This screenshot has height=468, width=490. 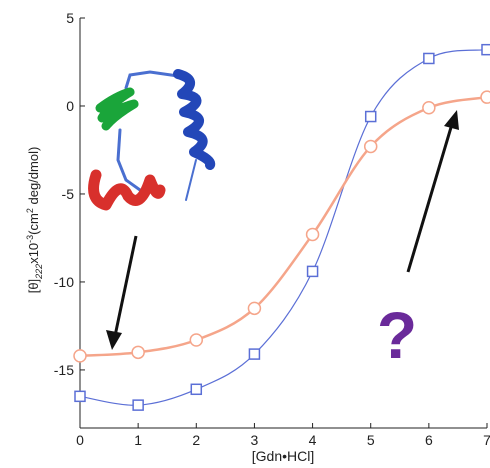 What do you see at coordinates (371, 440) in the screenshot?
I see `x-tick-label: 5` at bounding box center [371, 440].